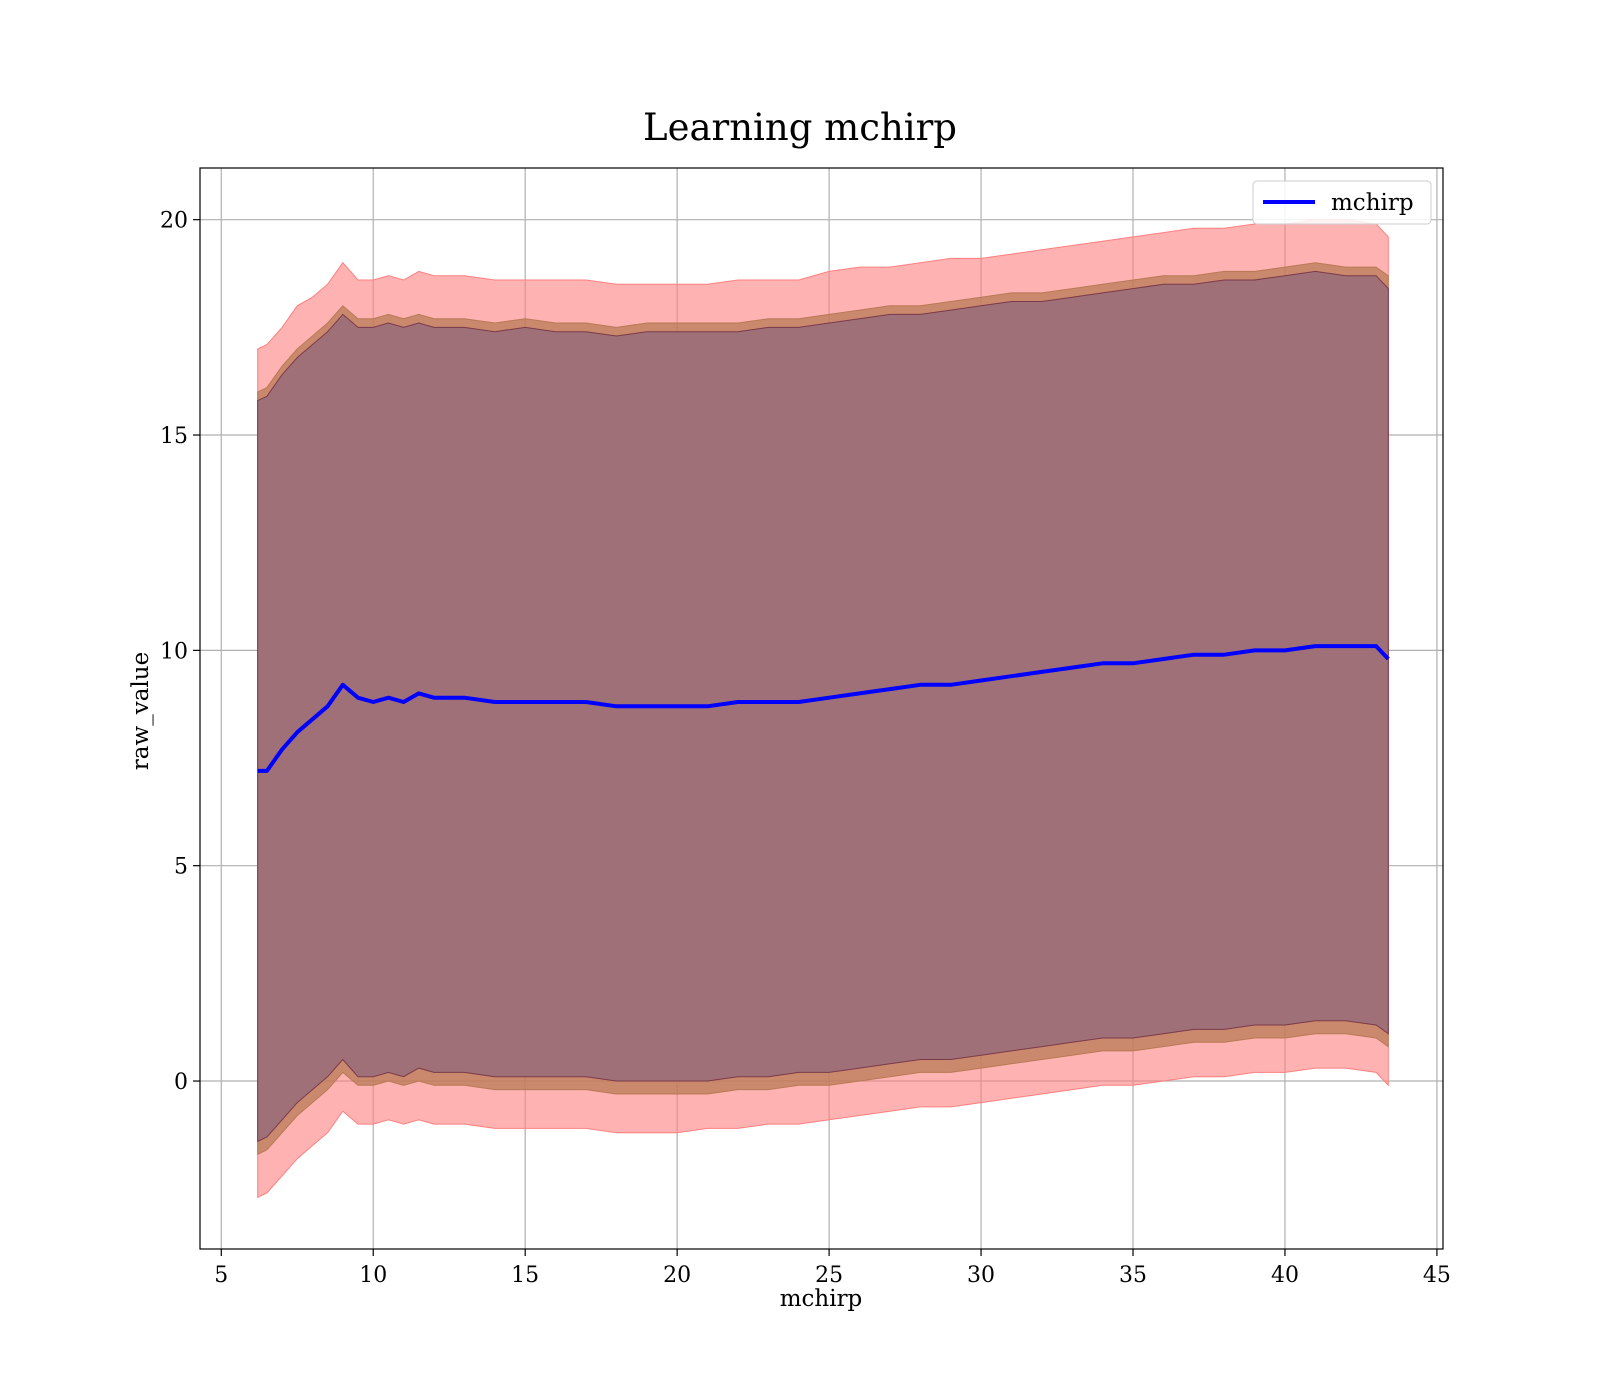 This screenshot has height=1400, width=1600. I want to click on mean-line-layer, so click(823, 708).